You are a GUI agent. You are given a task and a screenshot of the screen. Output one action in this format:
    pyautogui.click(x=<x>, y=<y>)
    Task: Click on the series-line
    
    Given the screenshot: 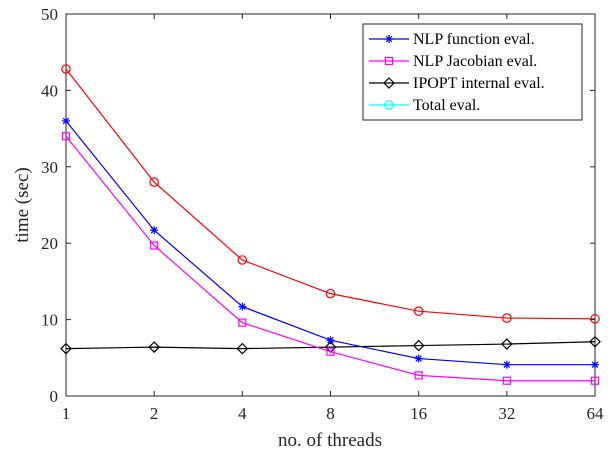 What is the action you would take?
    pyautogui.click(x=330, y=345)
    